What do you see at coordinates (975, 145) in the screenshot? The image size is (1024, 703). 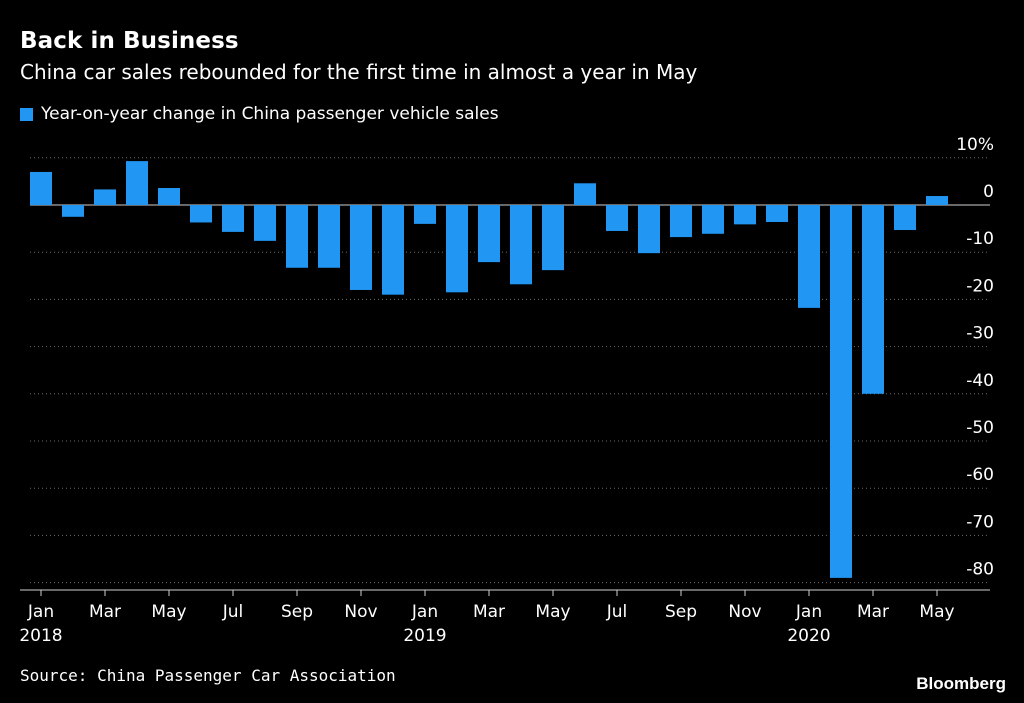 I see `y-tick-label: 10%` at bounding box center [975, 145].